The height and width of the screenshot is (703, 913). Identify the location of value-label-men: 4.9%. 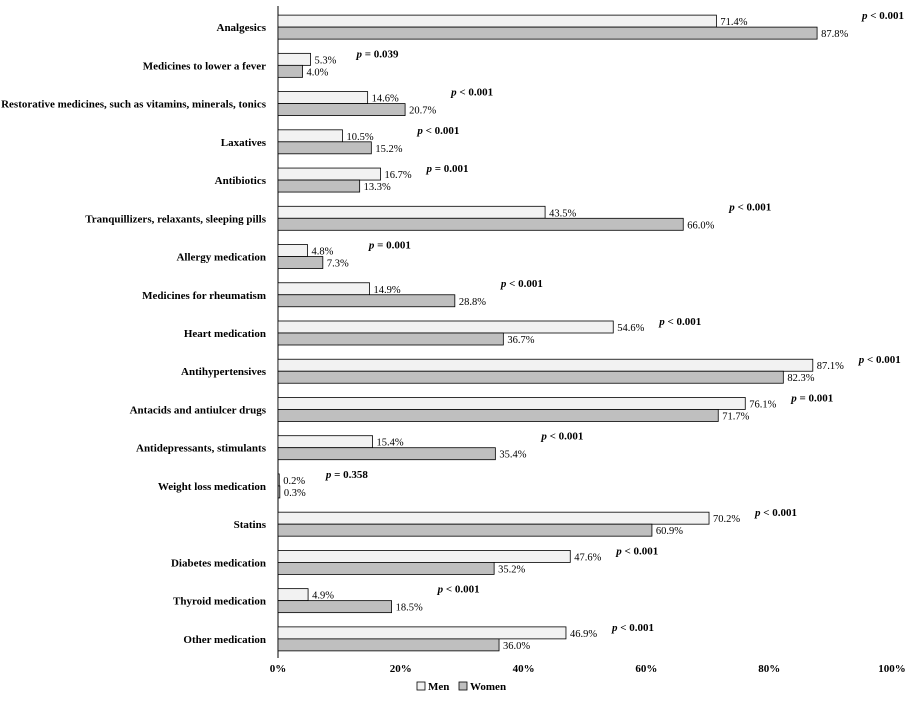
(323, 596).